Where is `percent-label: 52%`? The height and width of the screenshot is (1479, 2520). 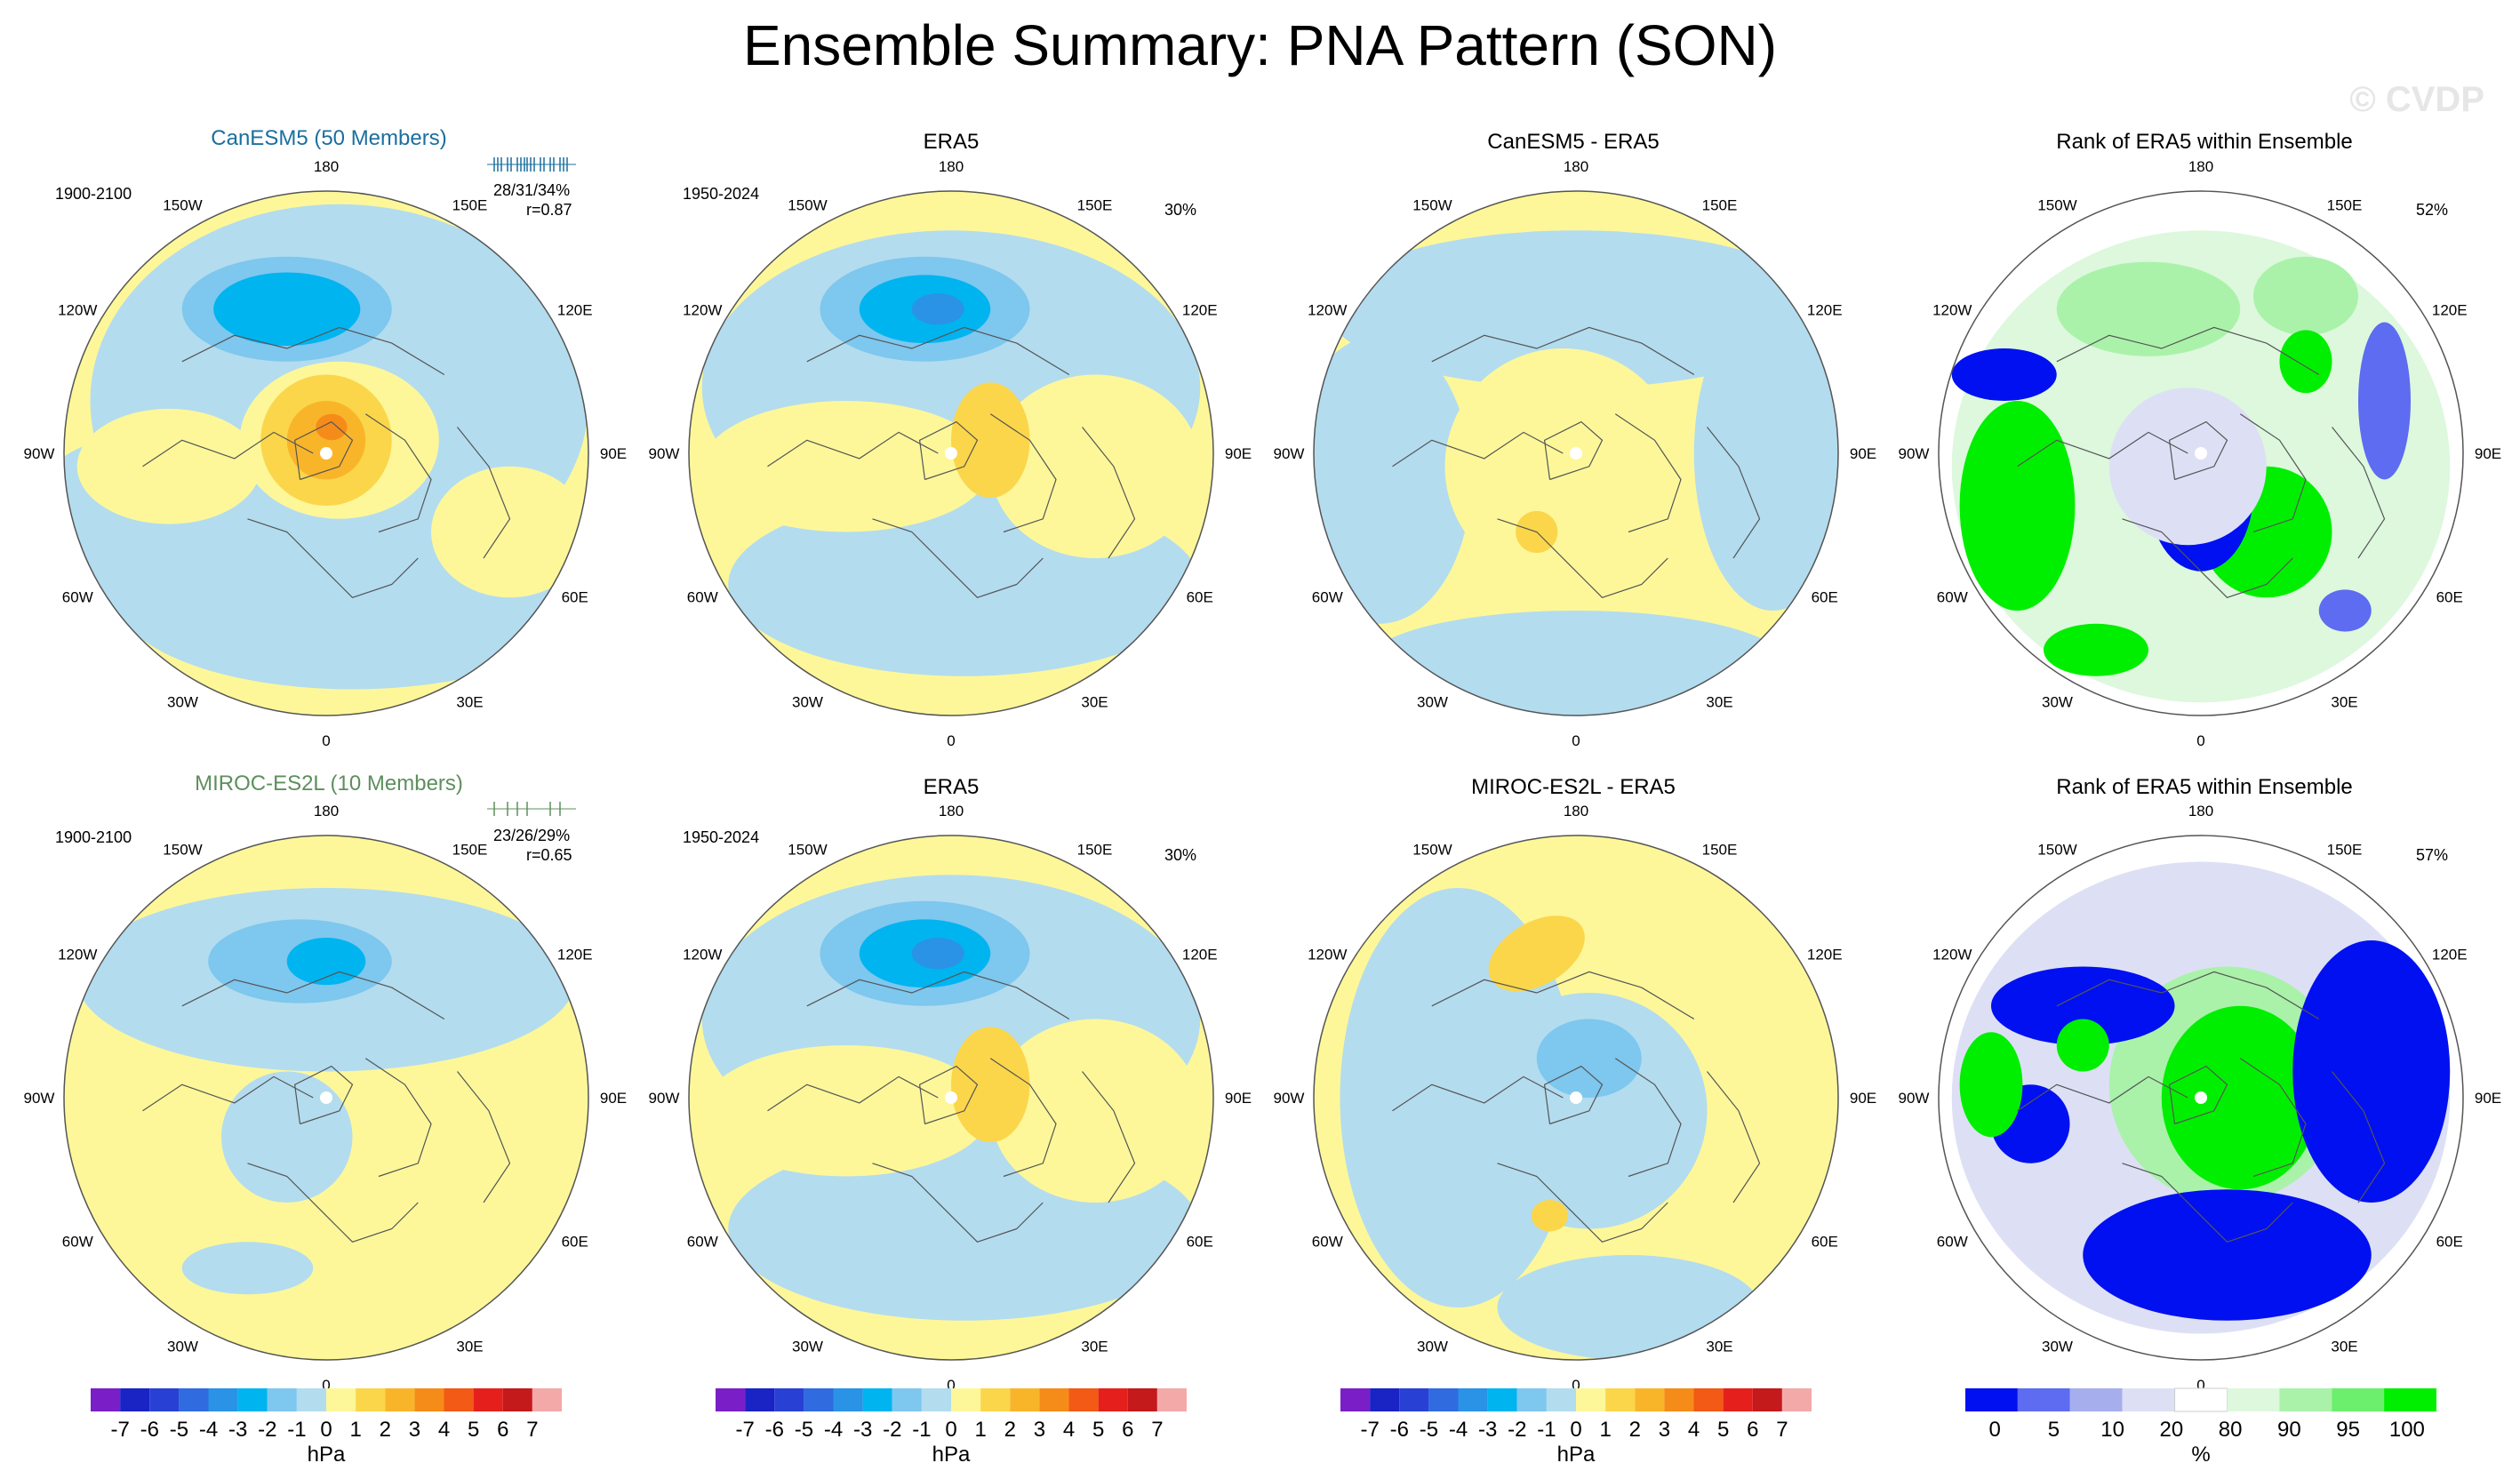 percent-label: 52% is located at coordinates (2432, 210).